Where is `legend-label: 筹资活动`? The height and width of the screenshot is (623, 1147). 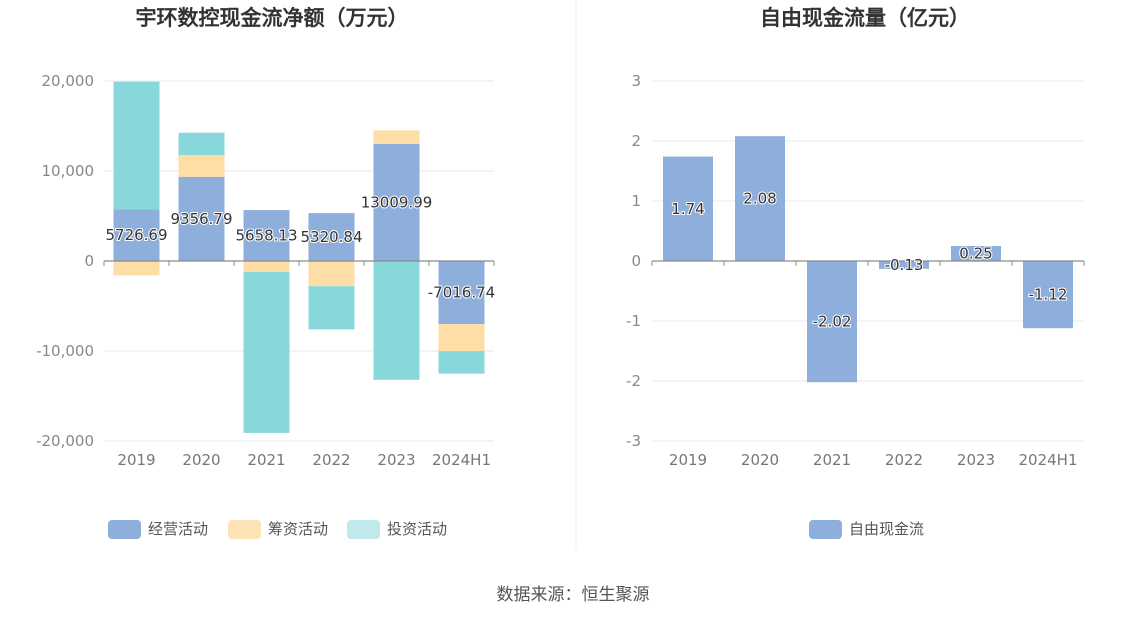
legend-label: 筹资活动 is located at coordinates (298, 529).